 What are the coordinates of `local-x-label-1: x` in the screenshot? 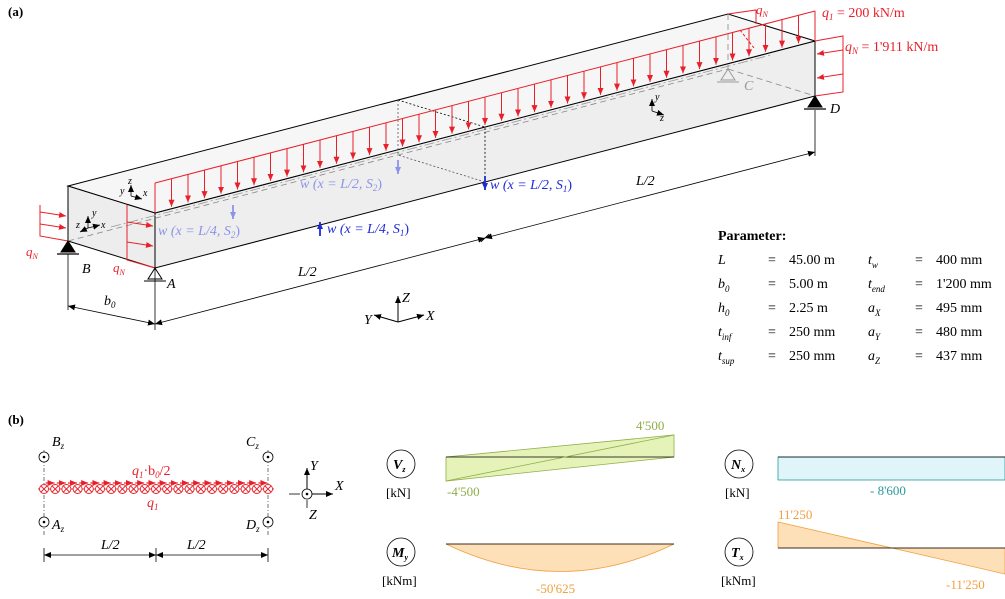 It's located at (145, 193).